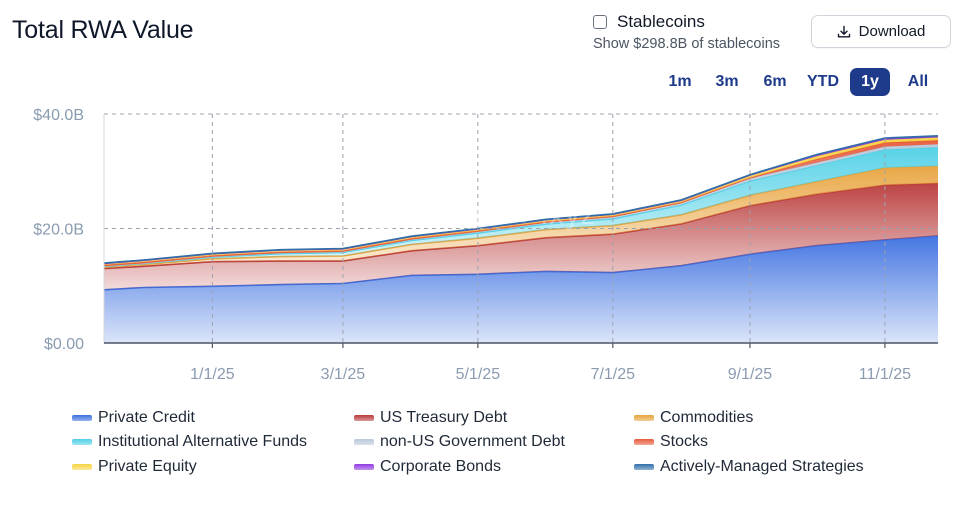 The width and height of the screenshot is (960, 511). What do you see at coordinates (684, 441) in the screenshot?
I see `legend-label: Stocks` at bounding box center [684, 441].